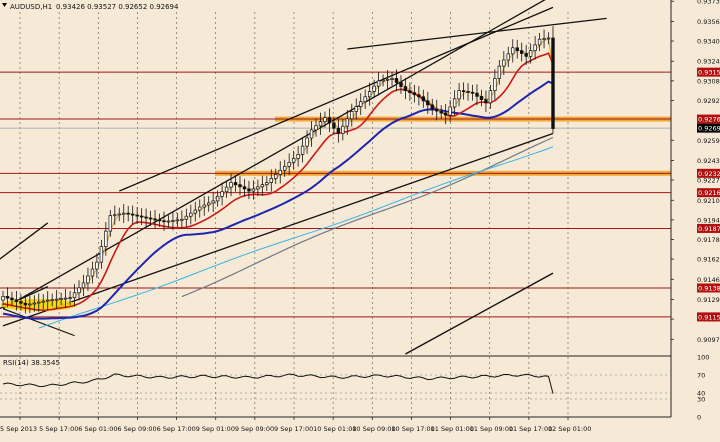 Image resolution: width=720 pixels, height=442 pixels. I want to click on rsi-label: RSI(14) 38.3545, so click(31, 363).